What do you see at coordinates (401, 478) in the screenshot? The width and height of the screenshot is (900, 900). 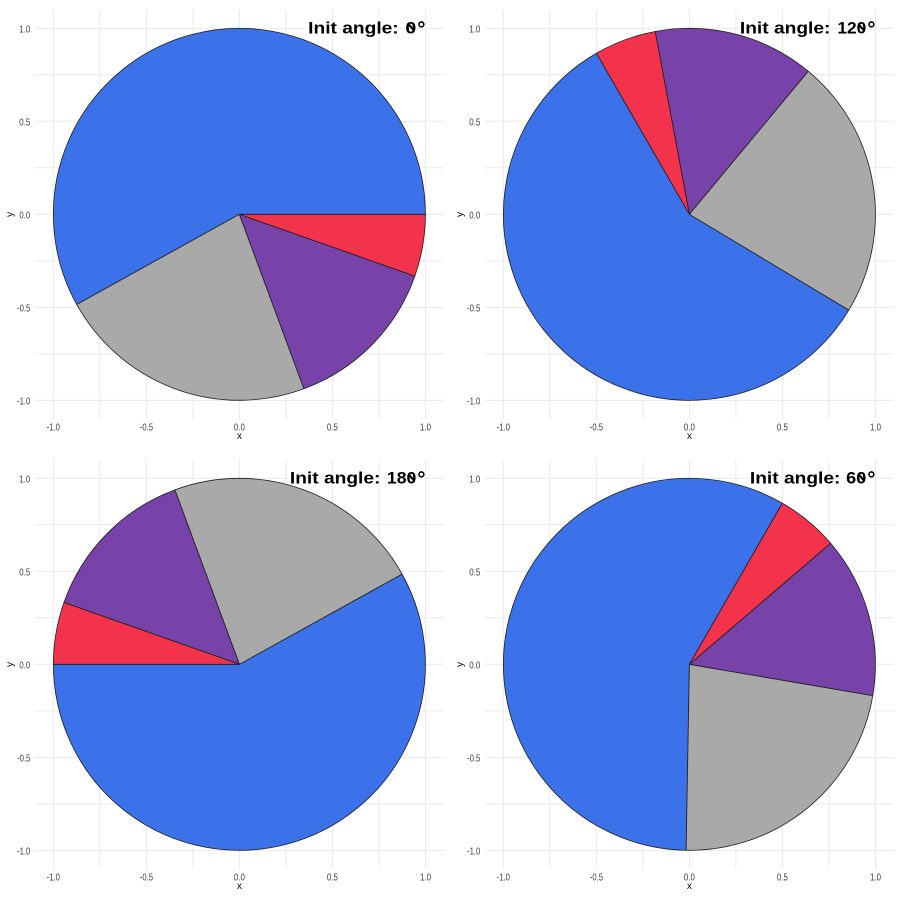 I see `svg-text: 180` at bounding box center [401, 478].